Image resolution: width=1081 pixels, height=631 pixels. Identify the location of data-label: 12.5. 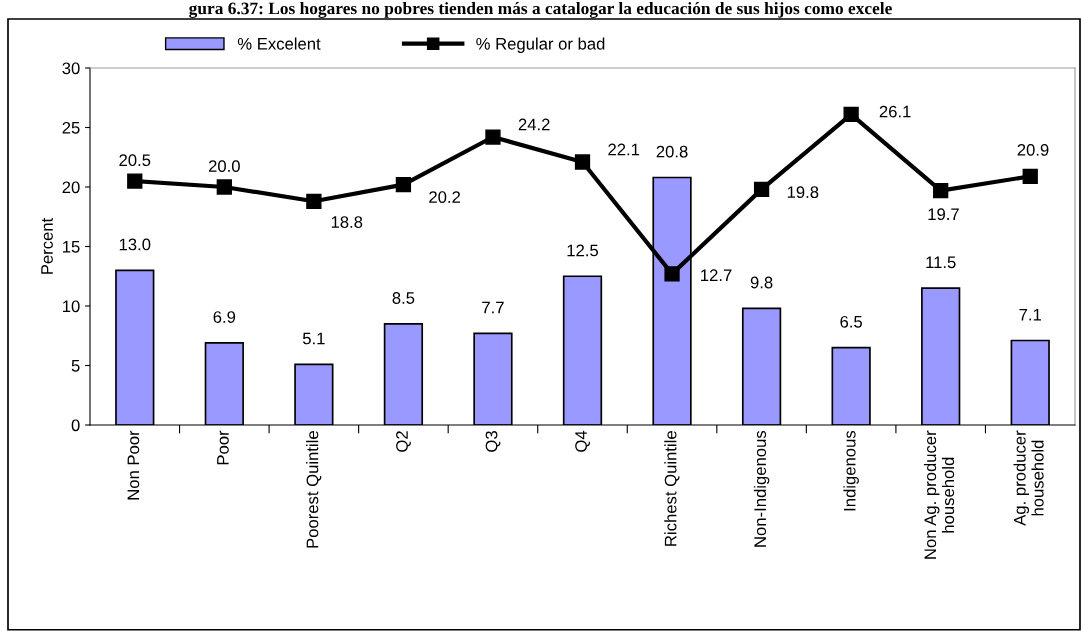
(583, 250).